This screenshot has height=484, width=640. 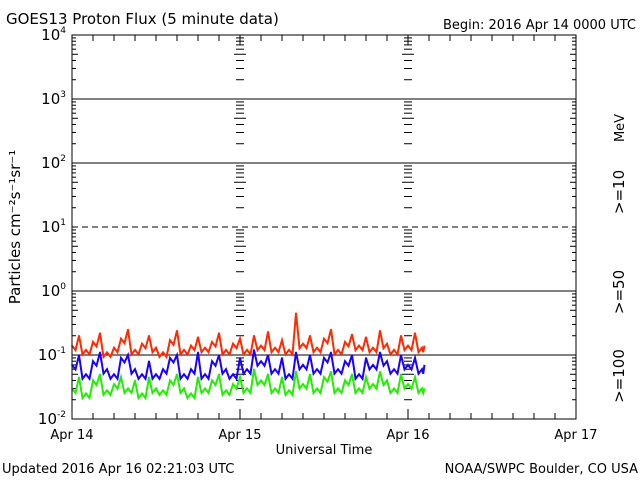 What do you see at coordinates (539, 25) in the screenshot?
I see `begin-label: Begin: 2016 Apr 14 0000 UTC` at bounding box center [539, 25].